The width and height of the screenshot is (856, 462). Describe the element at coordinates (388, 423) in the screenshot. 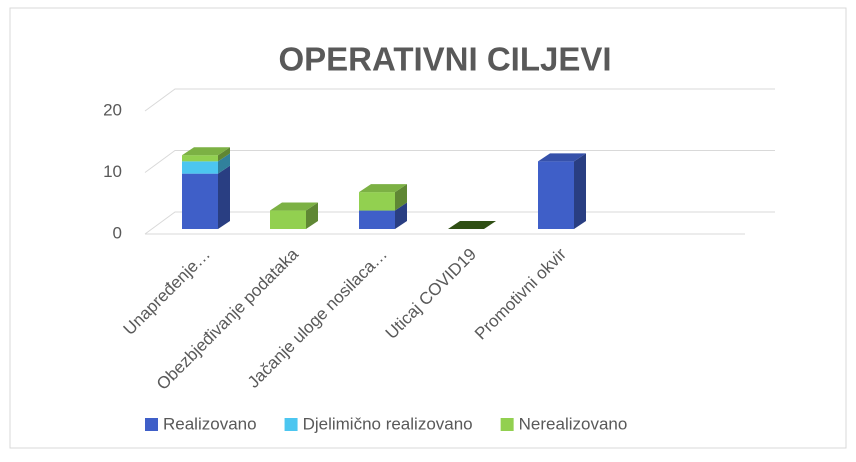

I see `legend-label: Djelimično realizovano` at that location.